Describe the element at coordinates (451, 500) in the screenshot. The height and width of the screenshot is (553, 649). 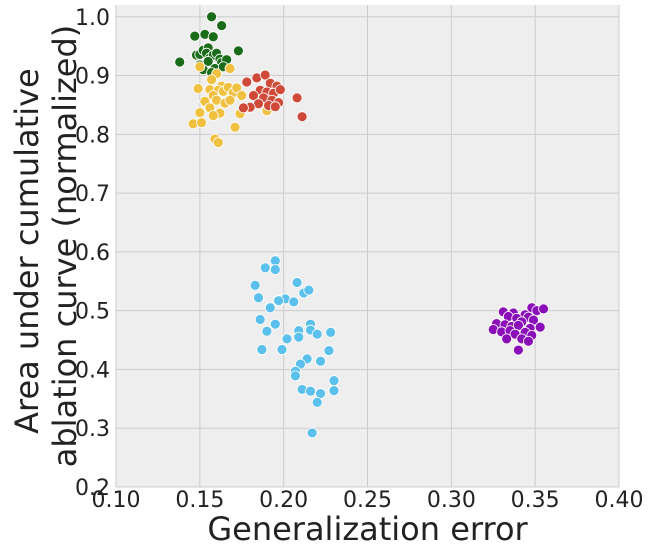
I see `x-tick-label: 0.30` at that location.